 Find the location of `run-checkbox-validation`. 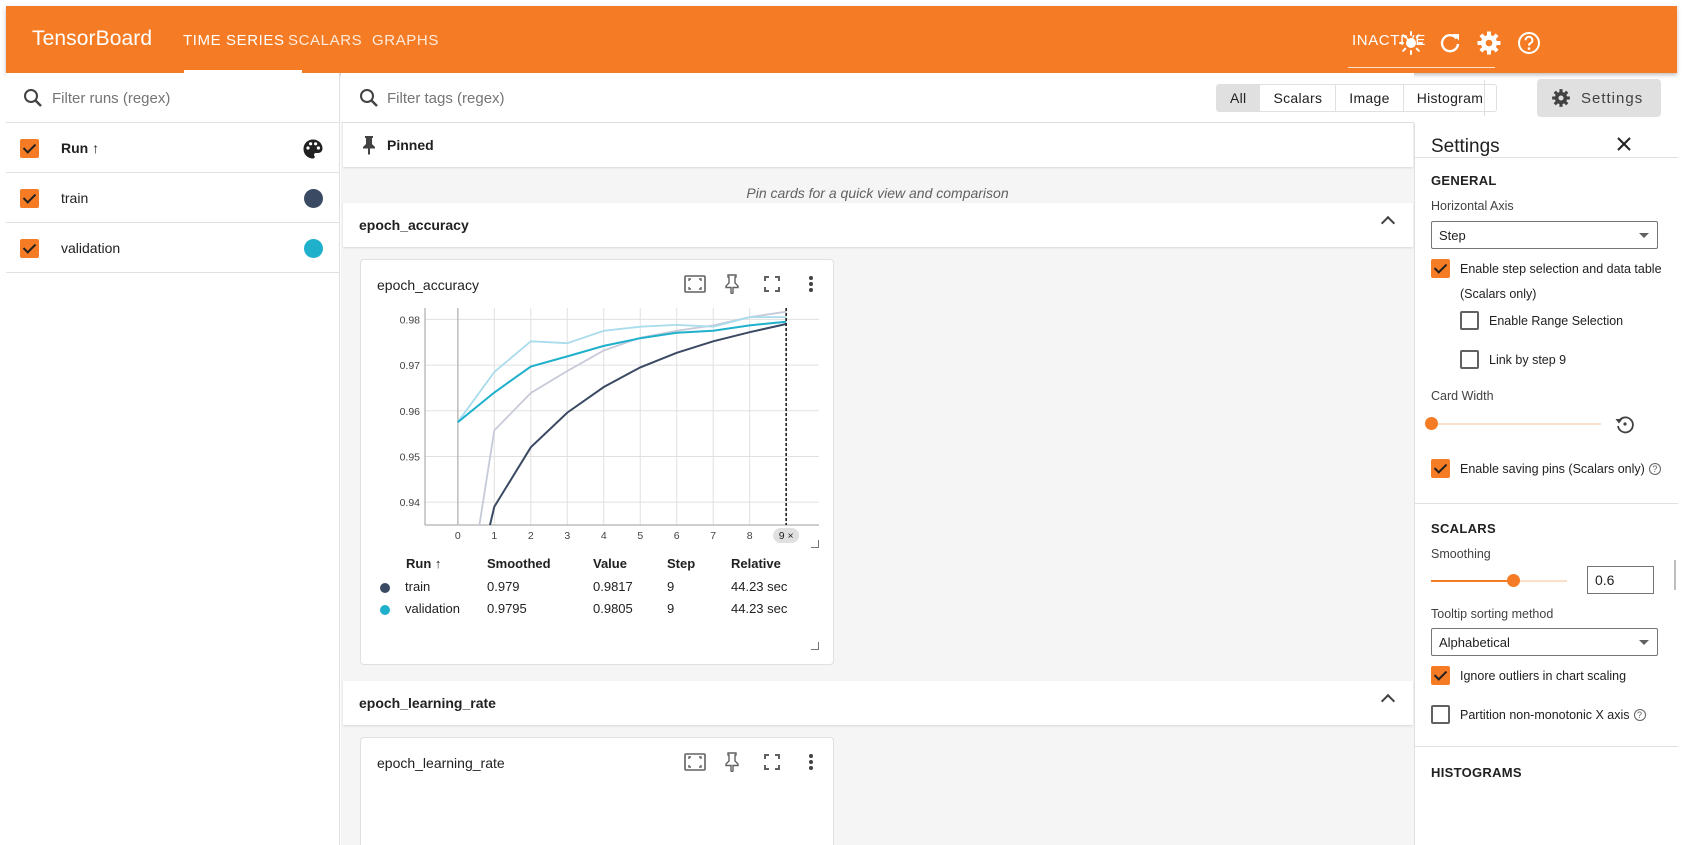

run-checkbox-validation is located at coordinates (29, 248).